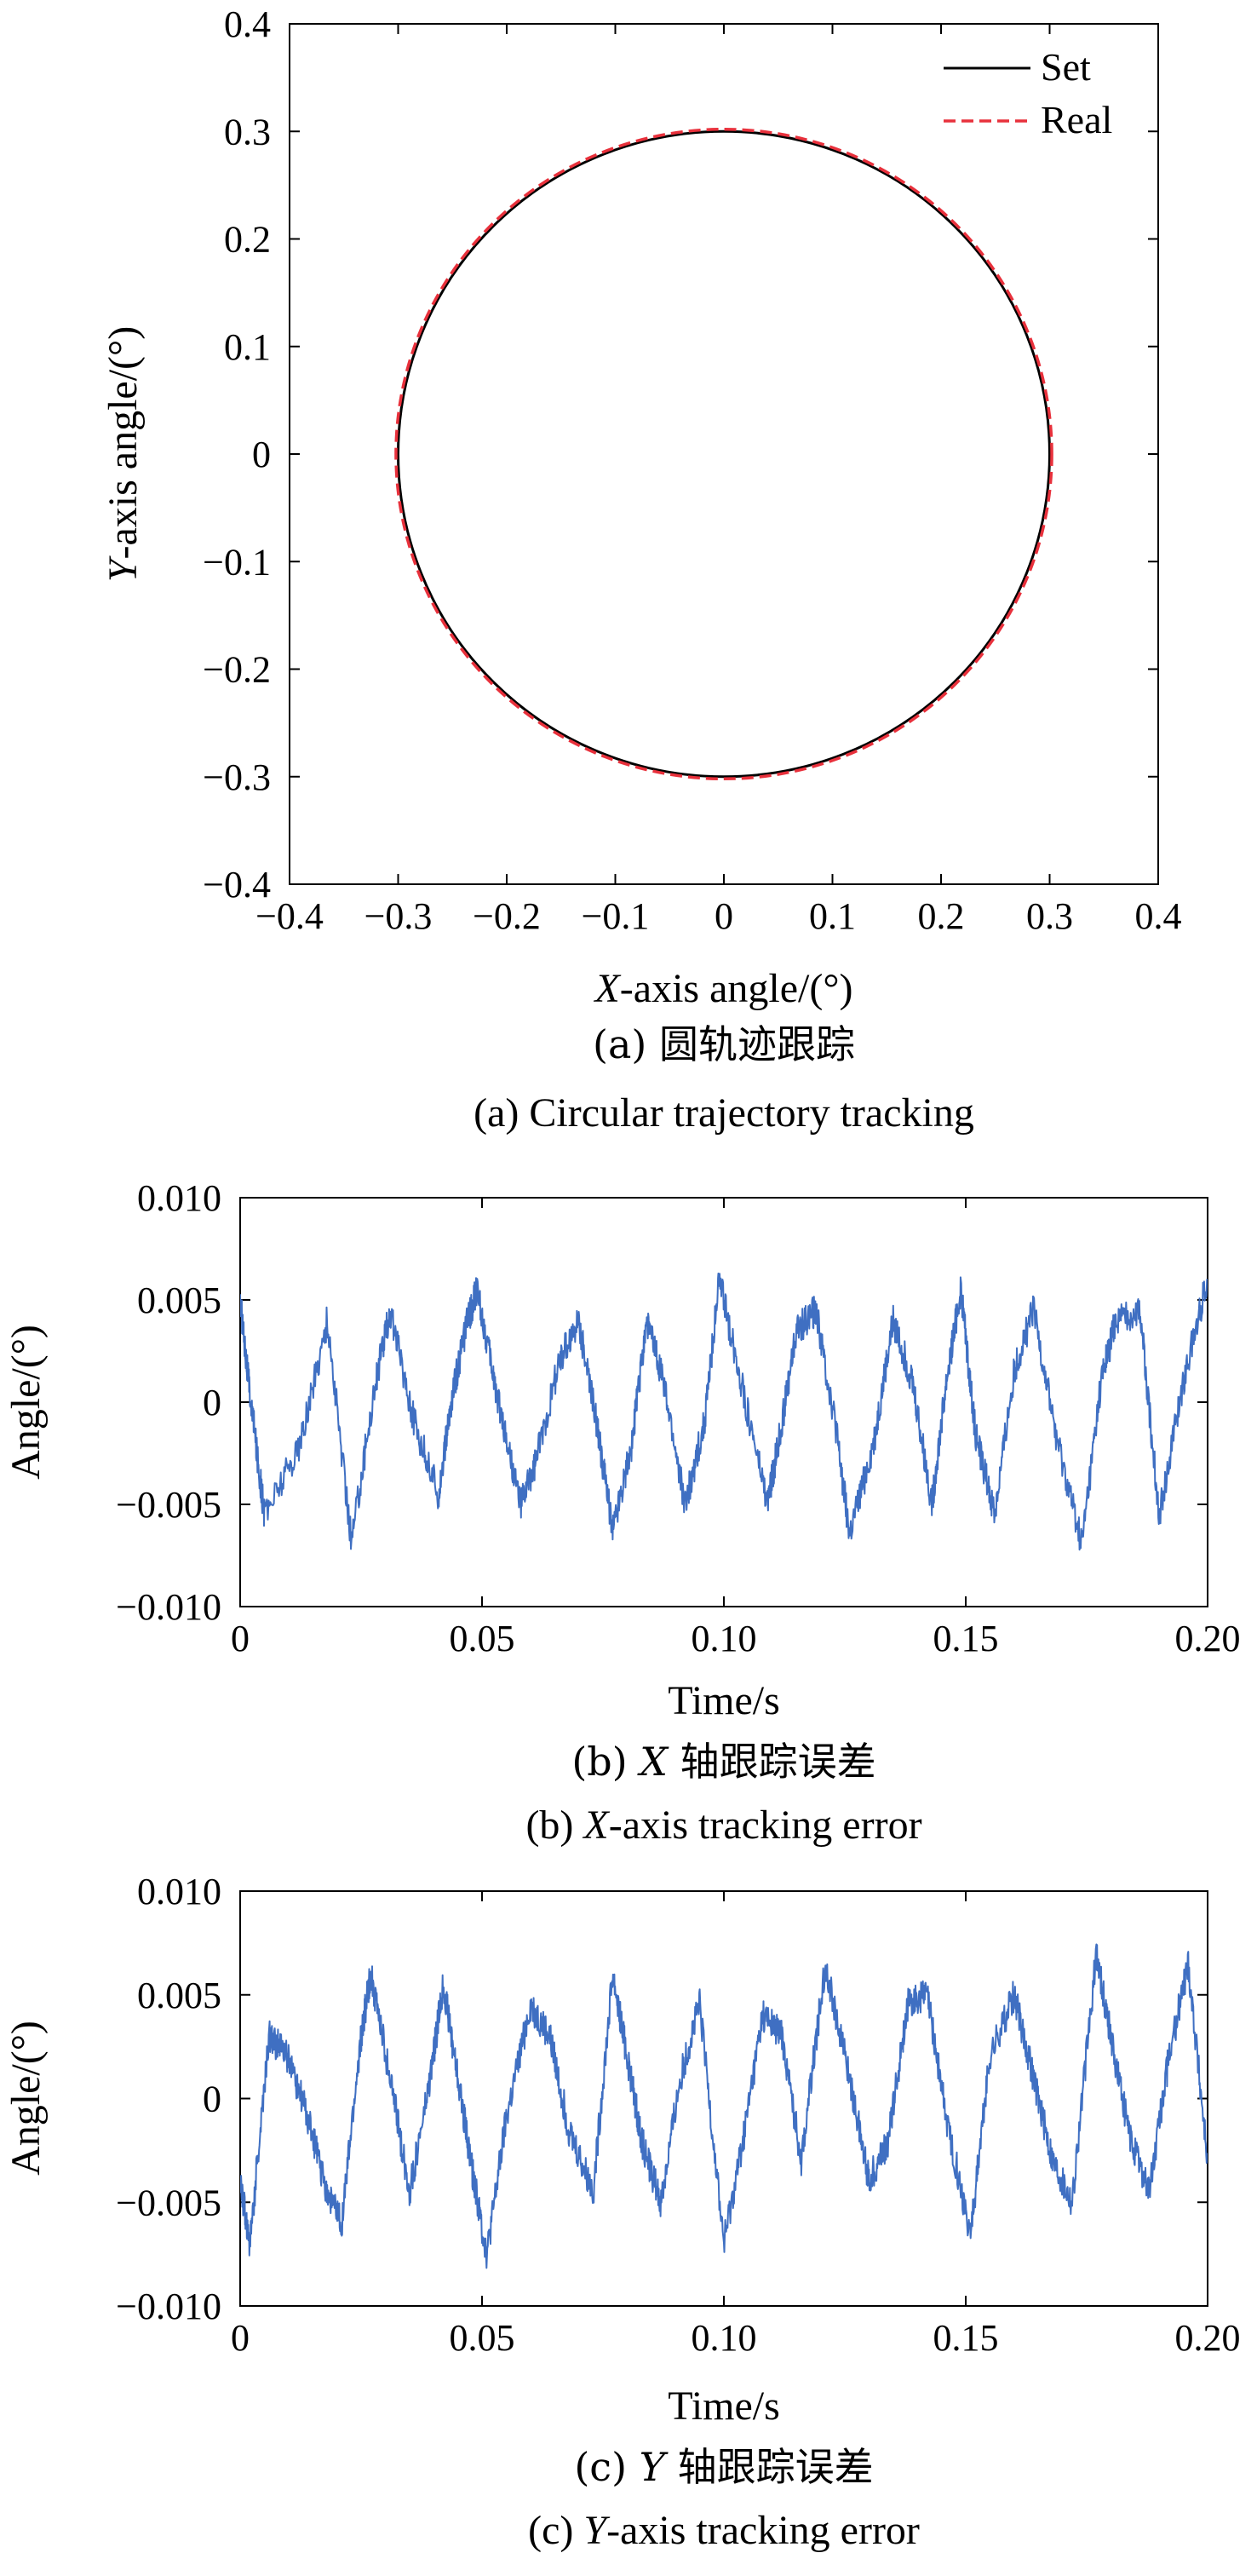 This screenshot has height=2576, width=1257. I want to click on caption-b-cn: (b) X 轴跟踪误差, so click(723, 1762).